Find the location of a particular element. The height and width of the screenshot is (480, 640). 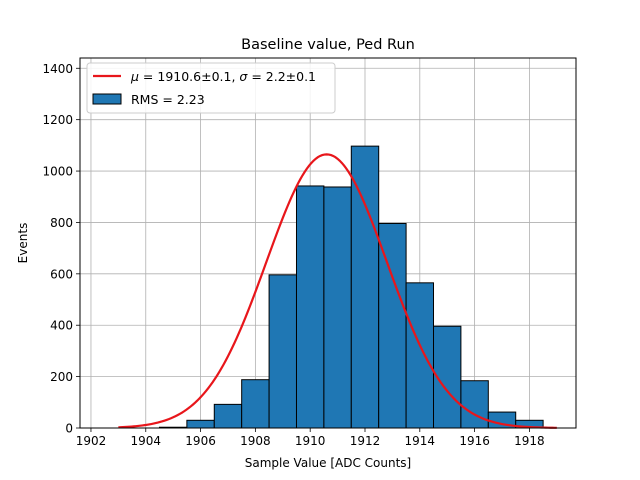

y-tick-label: 400 is located at coordinates (61, 326).